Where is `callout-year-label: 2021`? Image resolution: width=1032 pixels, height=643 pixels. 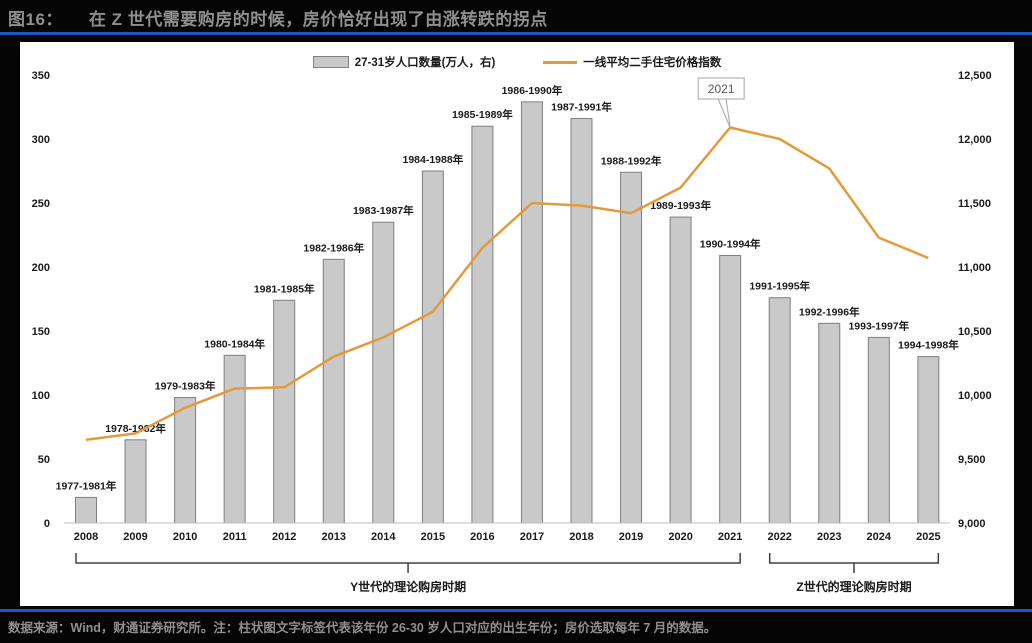 callout-year-label: 2021 is located at coordinates (721, 89).